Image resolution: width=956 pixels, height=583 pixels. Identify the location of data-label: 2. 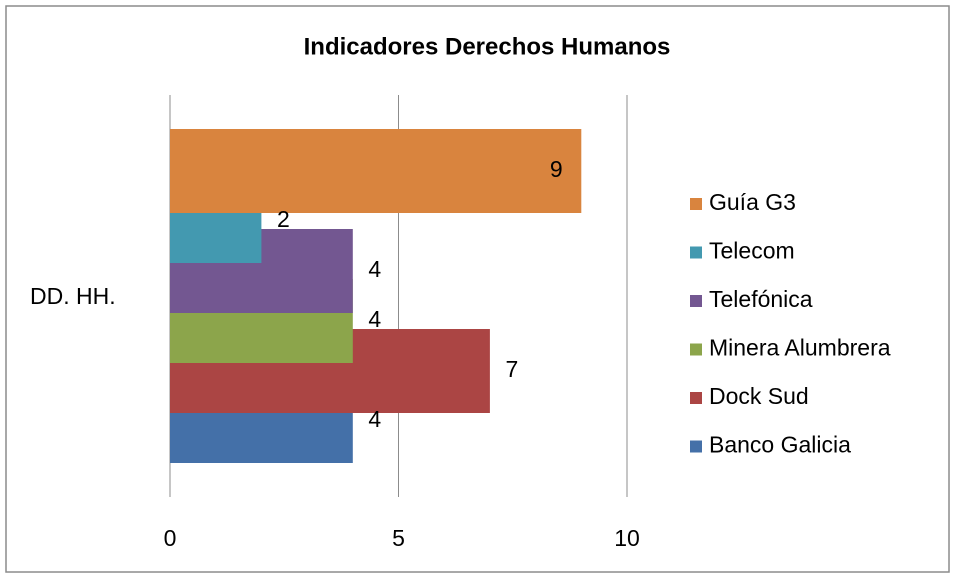
(283, 219).